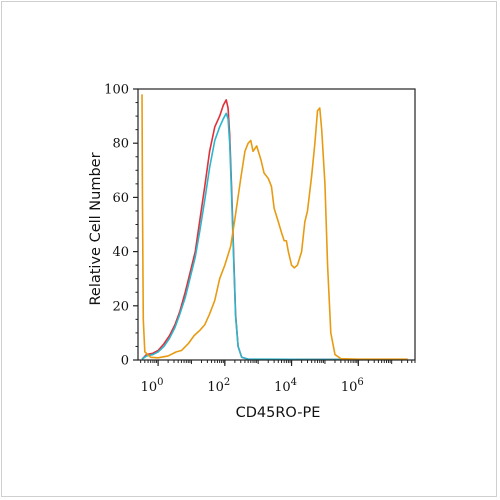  What do you see at coordinates (152, 386) in the screenshot?
I see `x-tick-label: 10⁰` at bounding box center [152, 386].